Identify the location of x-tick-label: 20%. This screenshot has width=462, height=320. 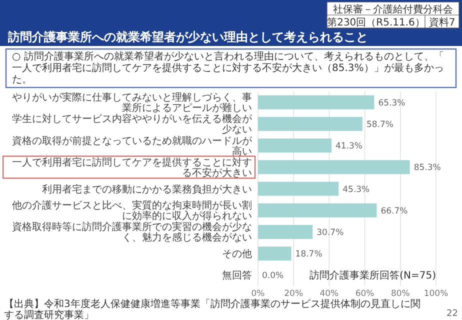
(294, 294).